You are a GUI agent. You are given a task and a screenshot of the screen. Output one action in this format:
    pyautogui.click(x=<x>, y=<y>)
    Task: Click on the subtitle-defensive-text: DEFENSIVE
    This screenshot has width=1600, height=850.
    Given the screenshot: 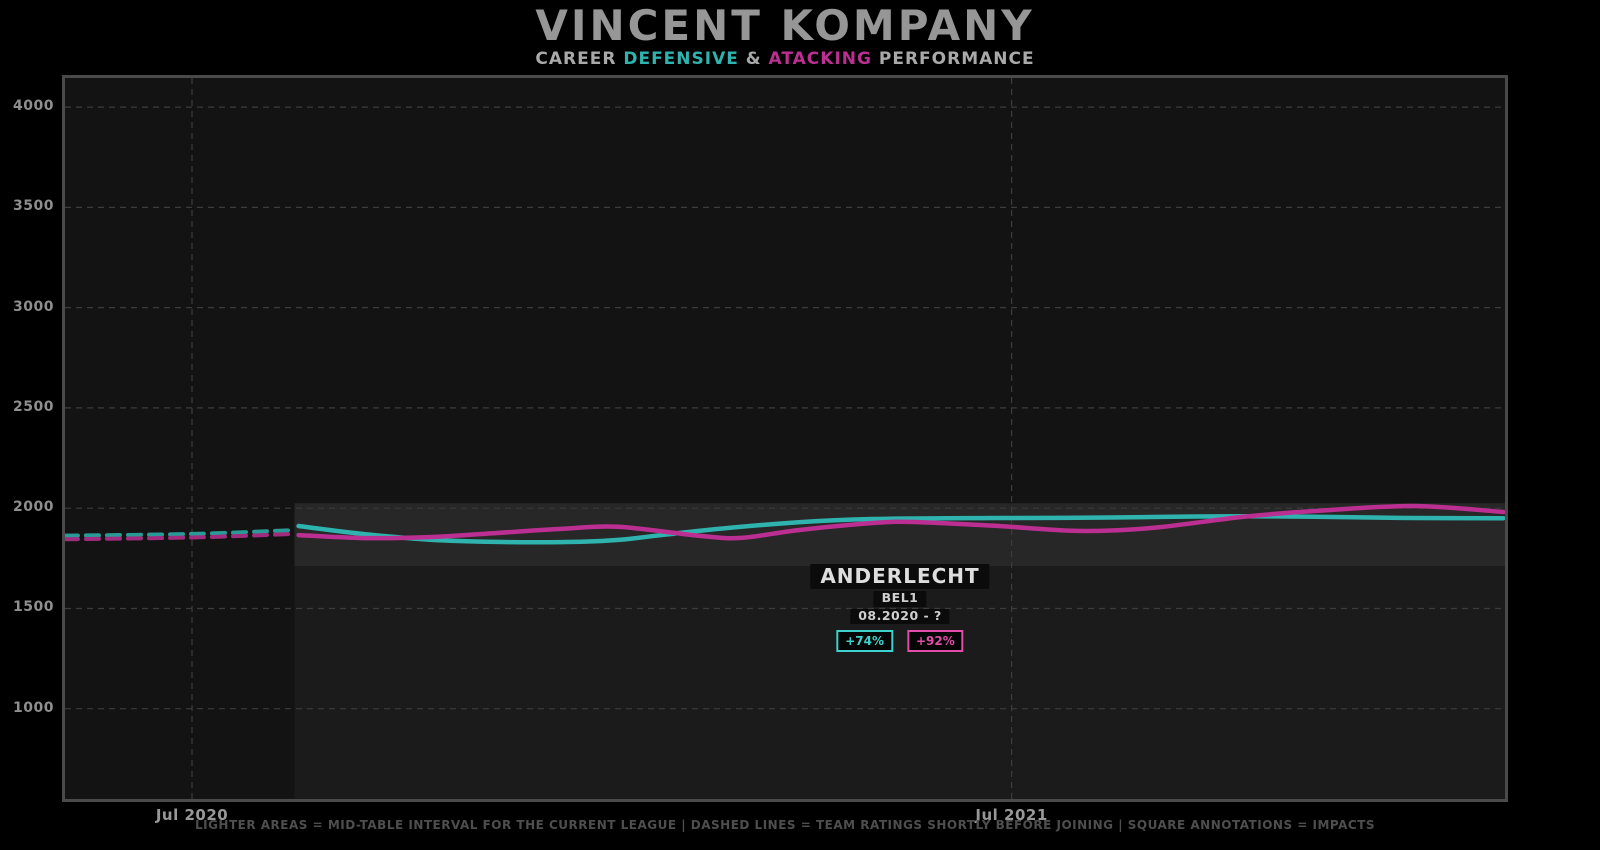 What is the action you would take?
    pyautogui.click(x=681, y=59)
    